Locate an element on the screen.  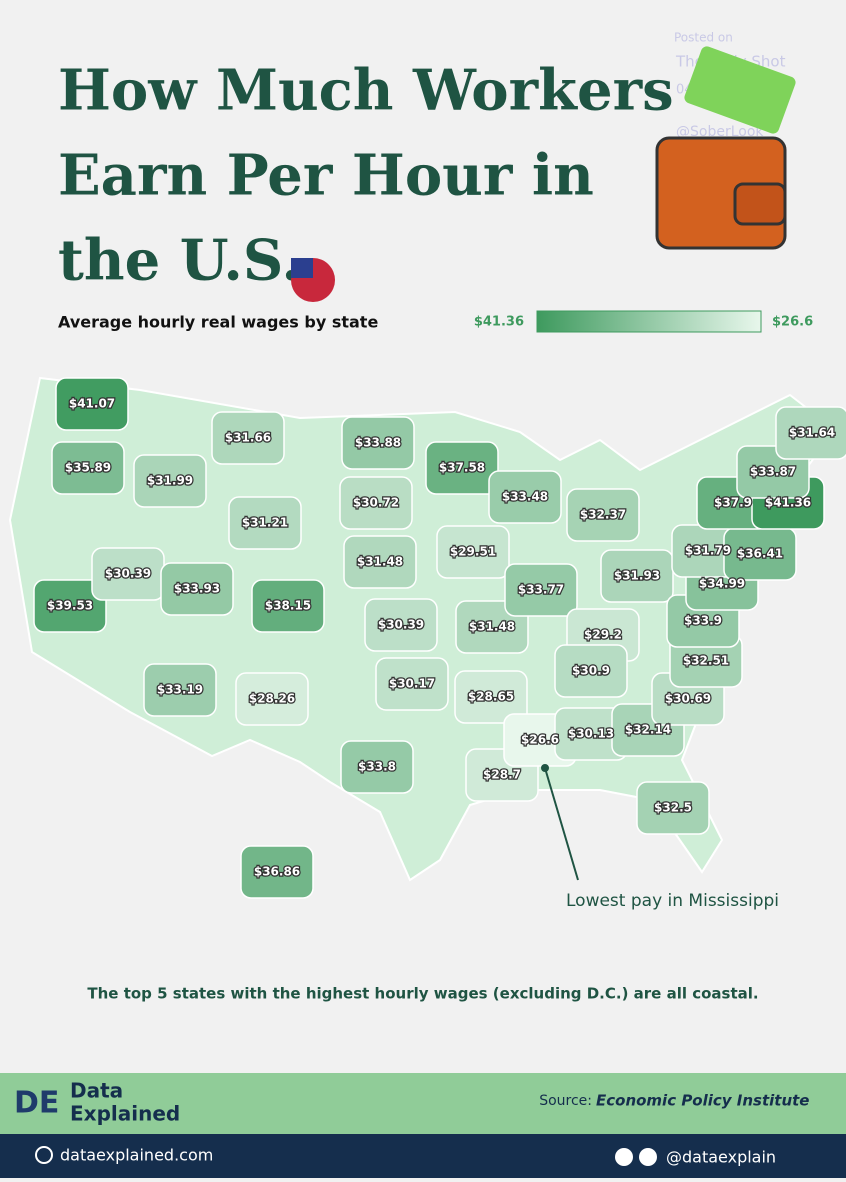
social-handle: @dataexplain is located at coordinates (721, 1157).